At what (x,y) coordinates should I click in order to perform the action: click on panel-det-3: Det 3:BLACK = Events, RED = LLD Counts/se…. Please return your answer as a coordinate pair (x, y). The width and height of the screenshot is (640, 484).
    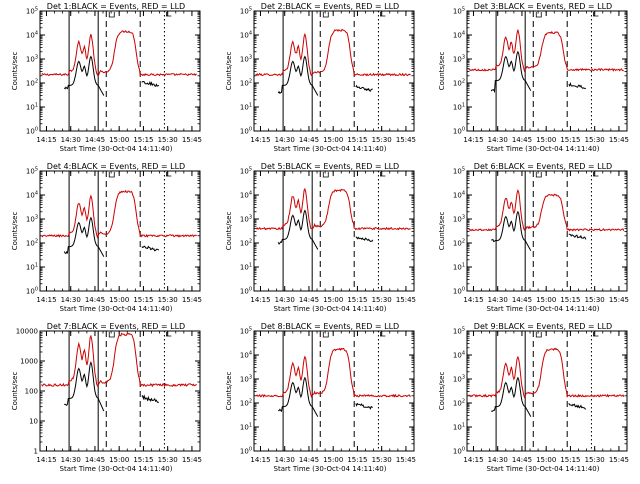
    Looking at the image, I should click on (533, 77).